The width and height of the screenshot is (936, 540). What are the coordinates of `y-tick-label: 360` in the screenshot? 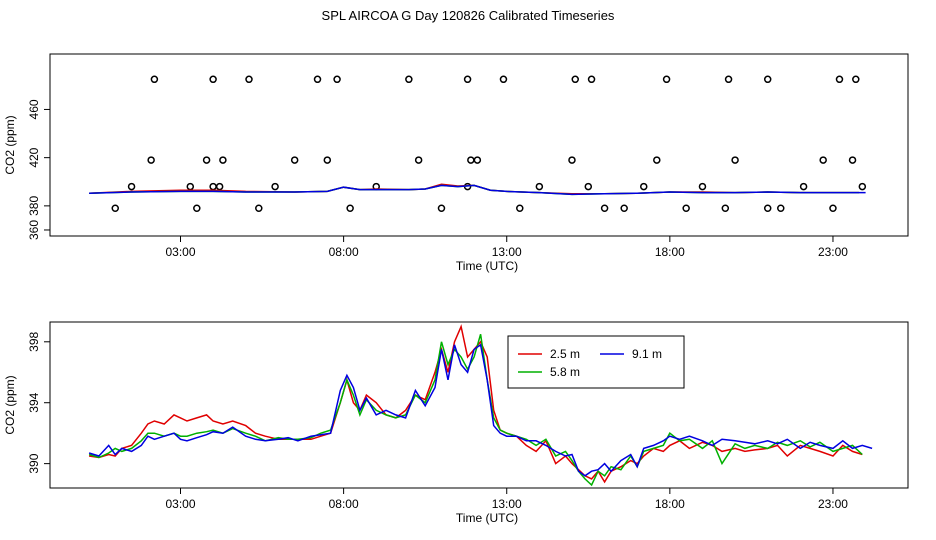 It's located at (34, 230).